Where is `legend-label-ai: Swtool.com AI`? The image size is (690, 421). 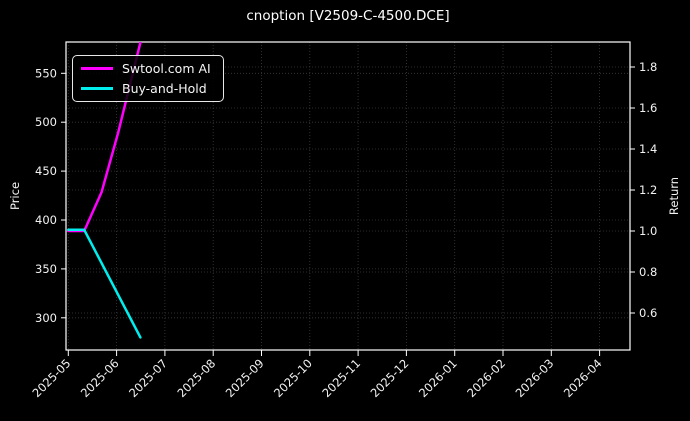
legend-label-ai: Swtool.com AI is located at coordinates (166, 68).